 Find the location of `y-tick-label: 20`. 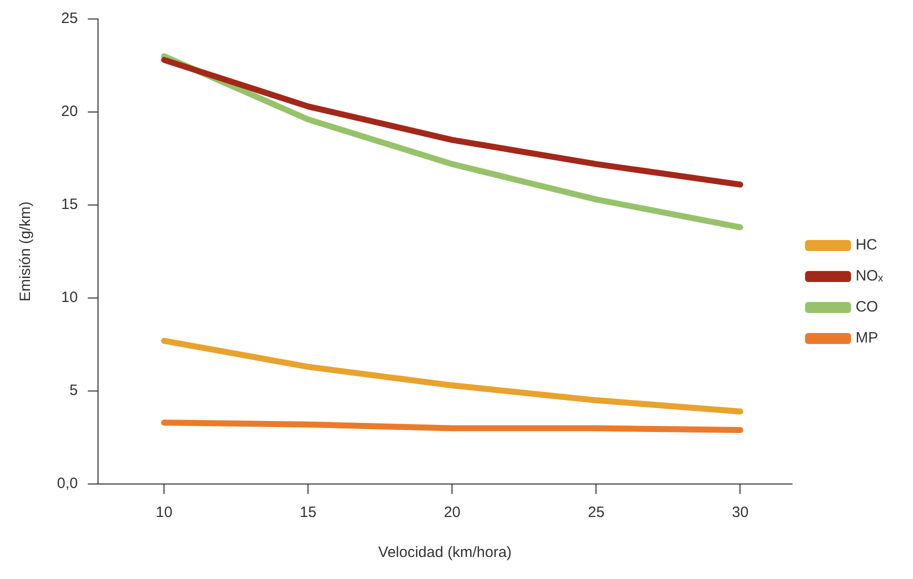

y-tick-label: 20 is located at coordinates (69, 111).